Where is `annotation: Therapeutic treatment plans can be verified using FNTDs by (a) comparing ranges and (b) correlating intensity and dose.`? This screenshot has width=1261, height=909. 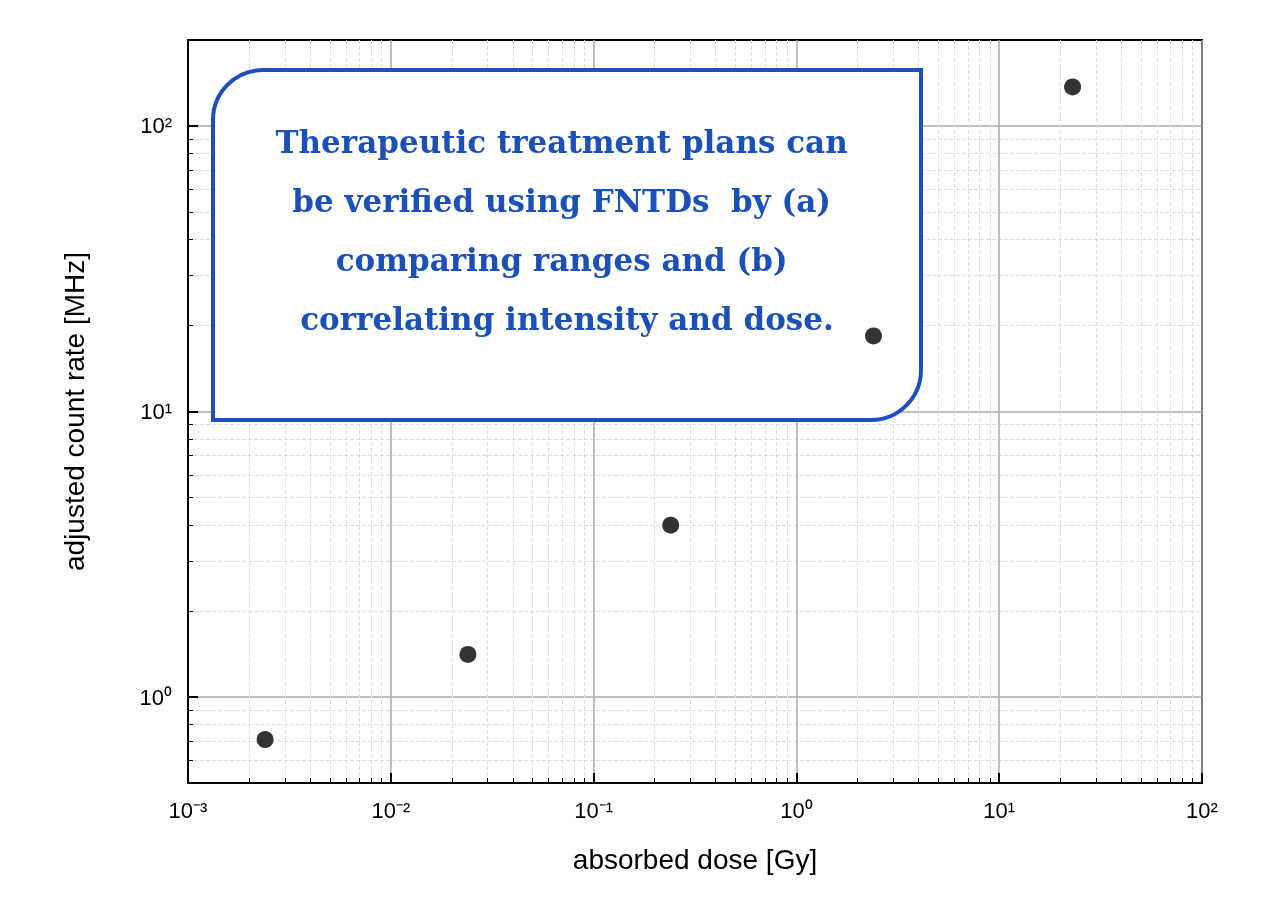
annotation: Therapeutic treatment plans can be verified using FNTDs by (a) comparing ranges and (b) correlating intensity and dose. is located at coordinates (567, 230).